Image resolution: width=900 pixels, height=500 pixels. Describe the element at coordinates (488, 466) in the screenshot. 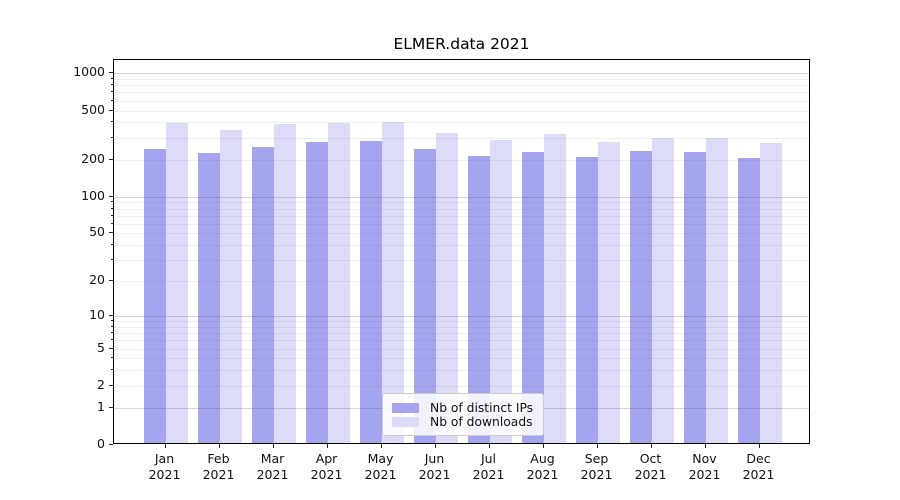

I see `x-tick-label: Jul 2021` at that location.